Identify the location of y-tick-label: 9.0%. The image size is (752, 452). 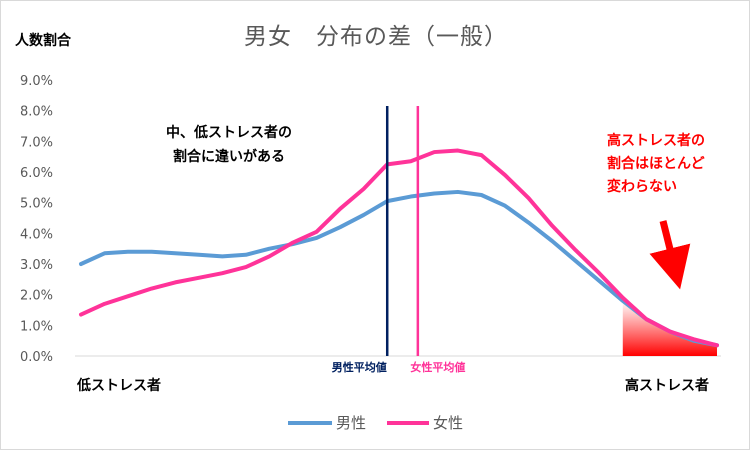
(36, 81).